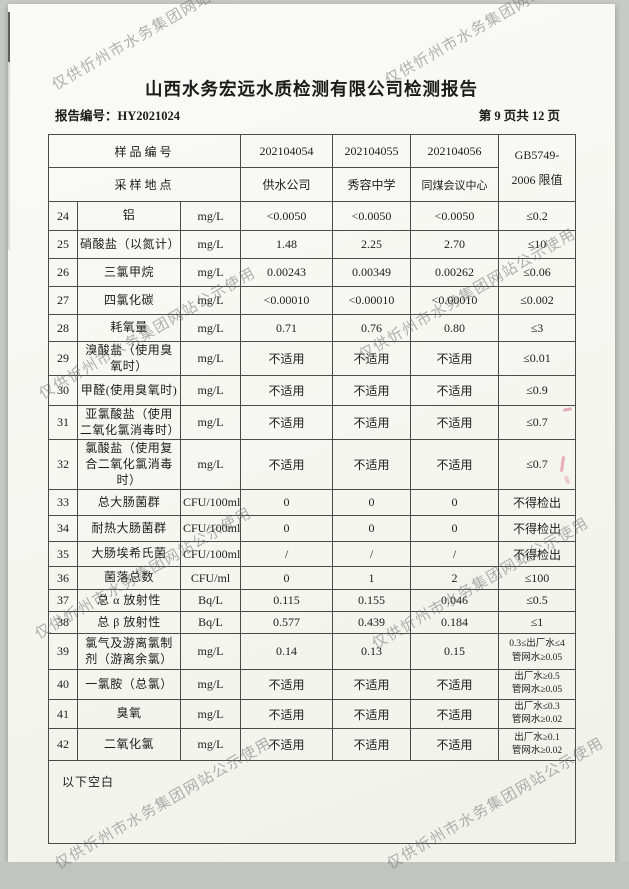  What do you see at coordinates (537, 684) in the screenshot?
I see `limit-cell: 出厂水≥0.5 管网水≥0.05` at bounding box center [537, 684].